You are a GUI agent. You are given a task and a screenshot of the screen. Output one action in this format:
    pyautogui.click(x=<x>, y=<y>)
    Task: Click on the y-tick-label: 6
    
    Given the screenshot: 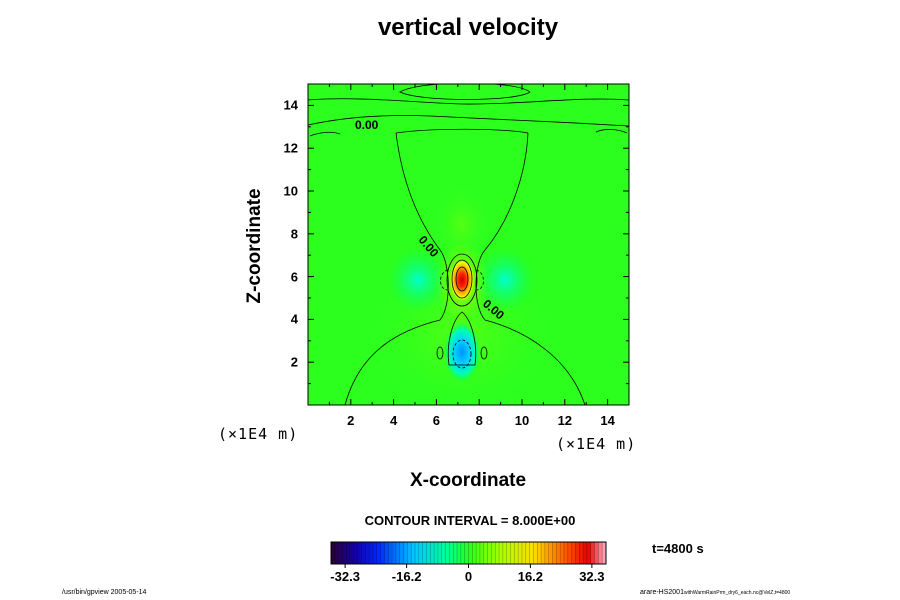 What is the action you would take?
    pyautogui.click(x=294, y=277)
    